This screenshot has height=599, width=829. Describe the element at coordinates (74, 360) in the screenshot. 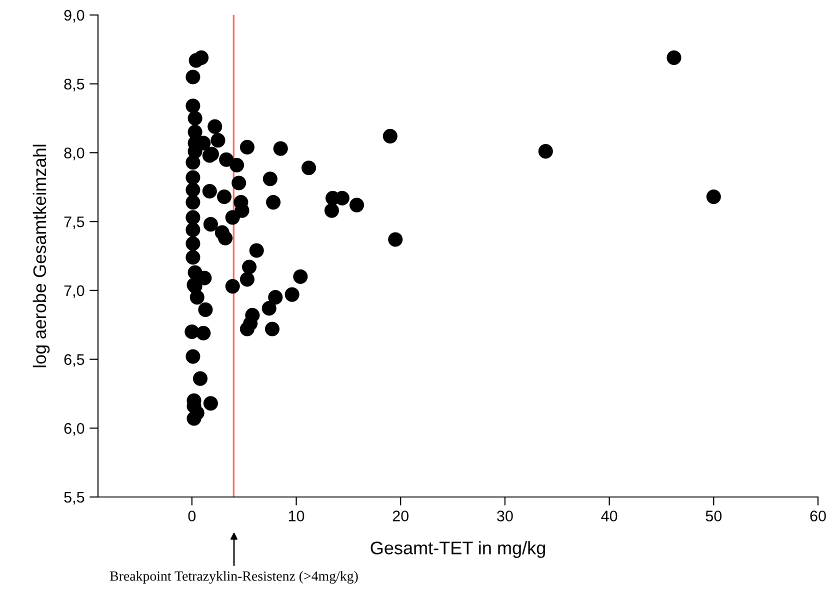

I see `y-tick-label: 6,5` at that location.